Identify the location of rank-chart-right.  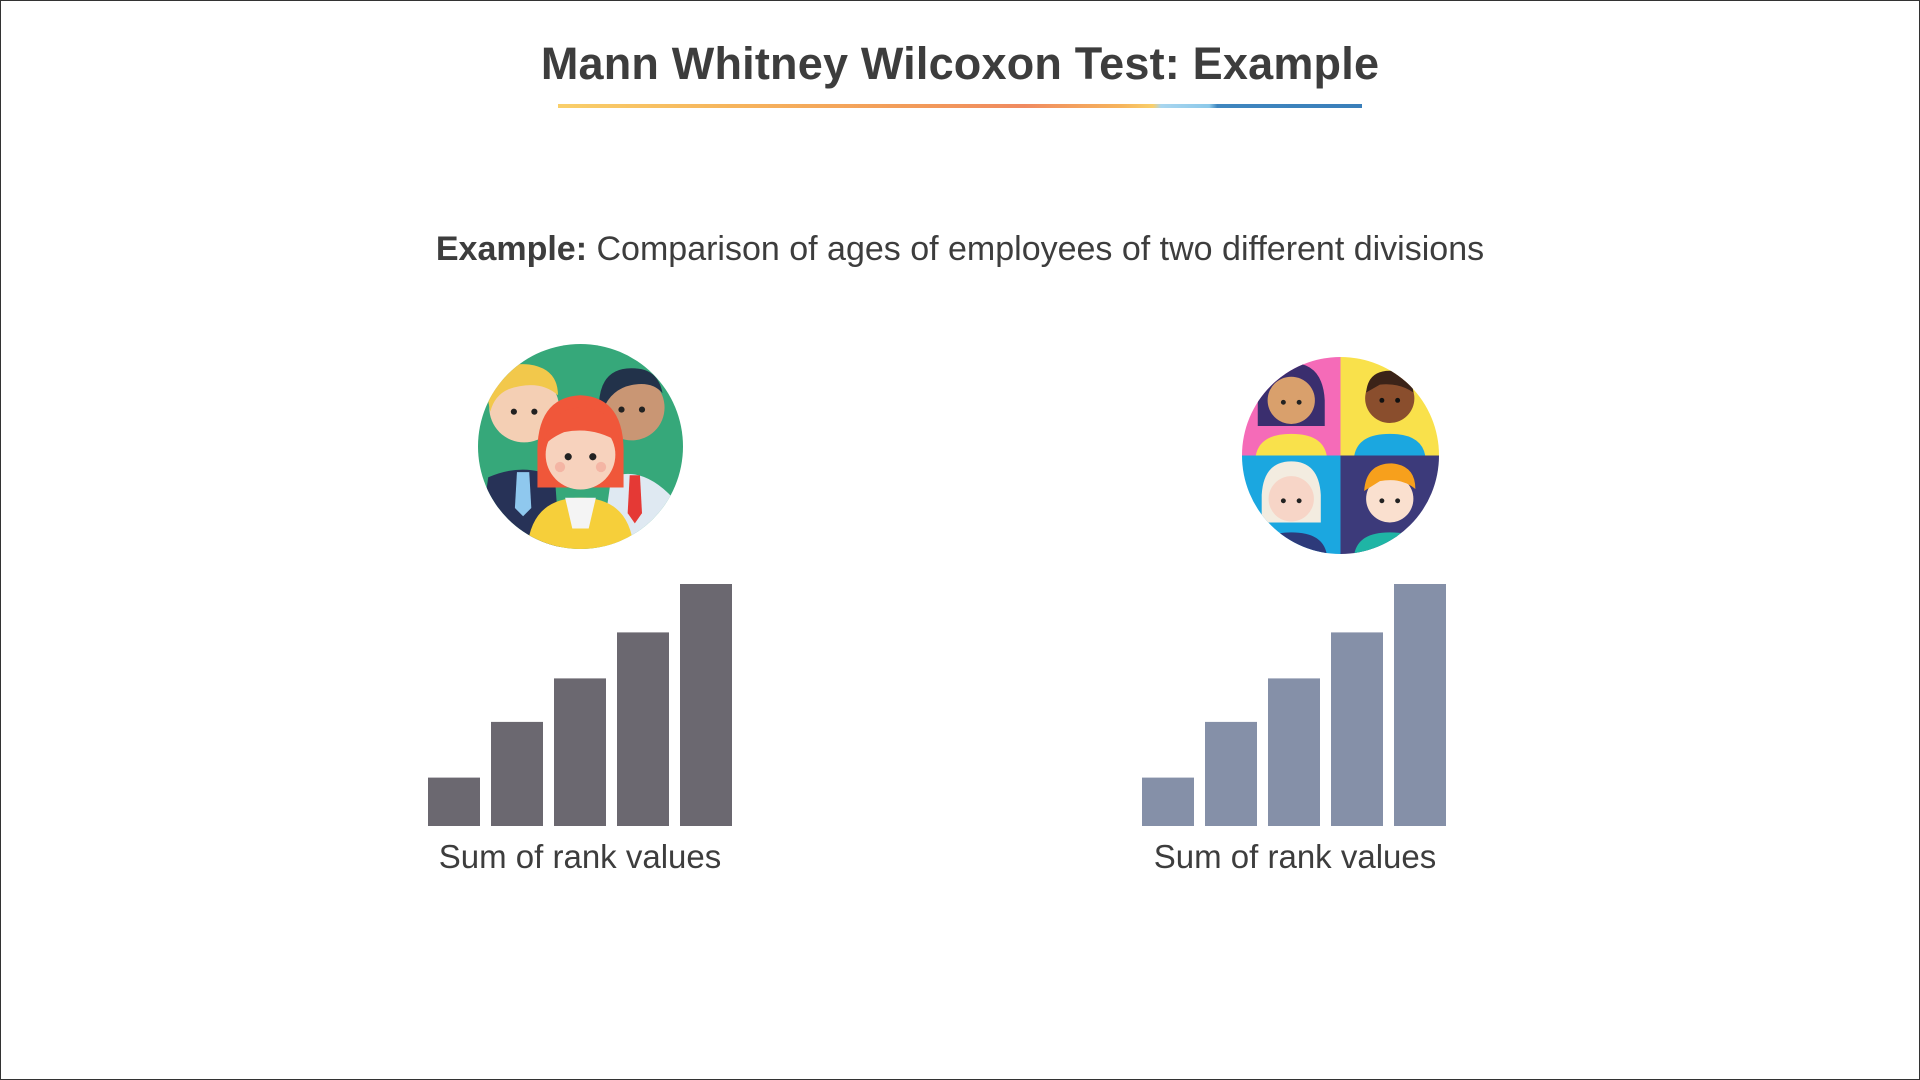
(1294, 705).